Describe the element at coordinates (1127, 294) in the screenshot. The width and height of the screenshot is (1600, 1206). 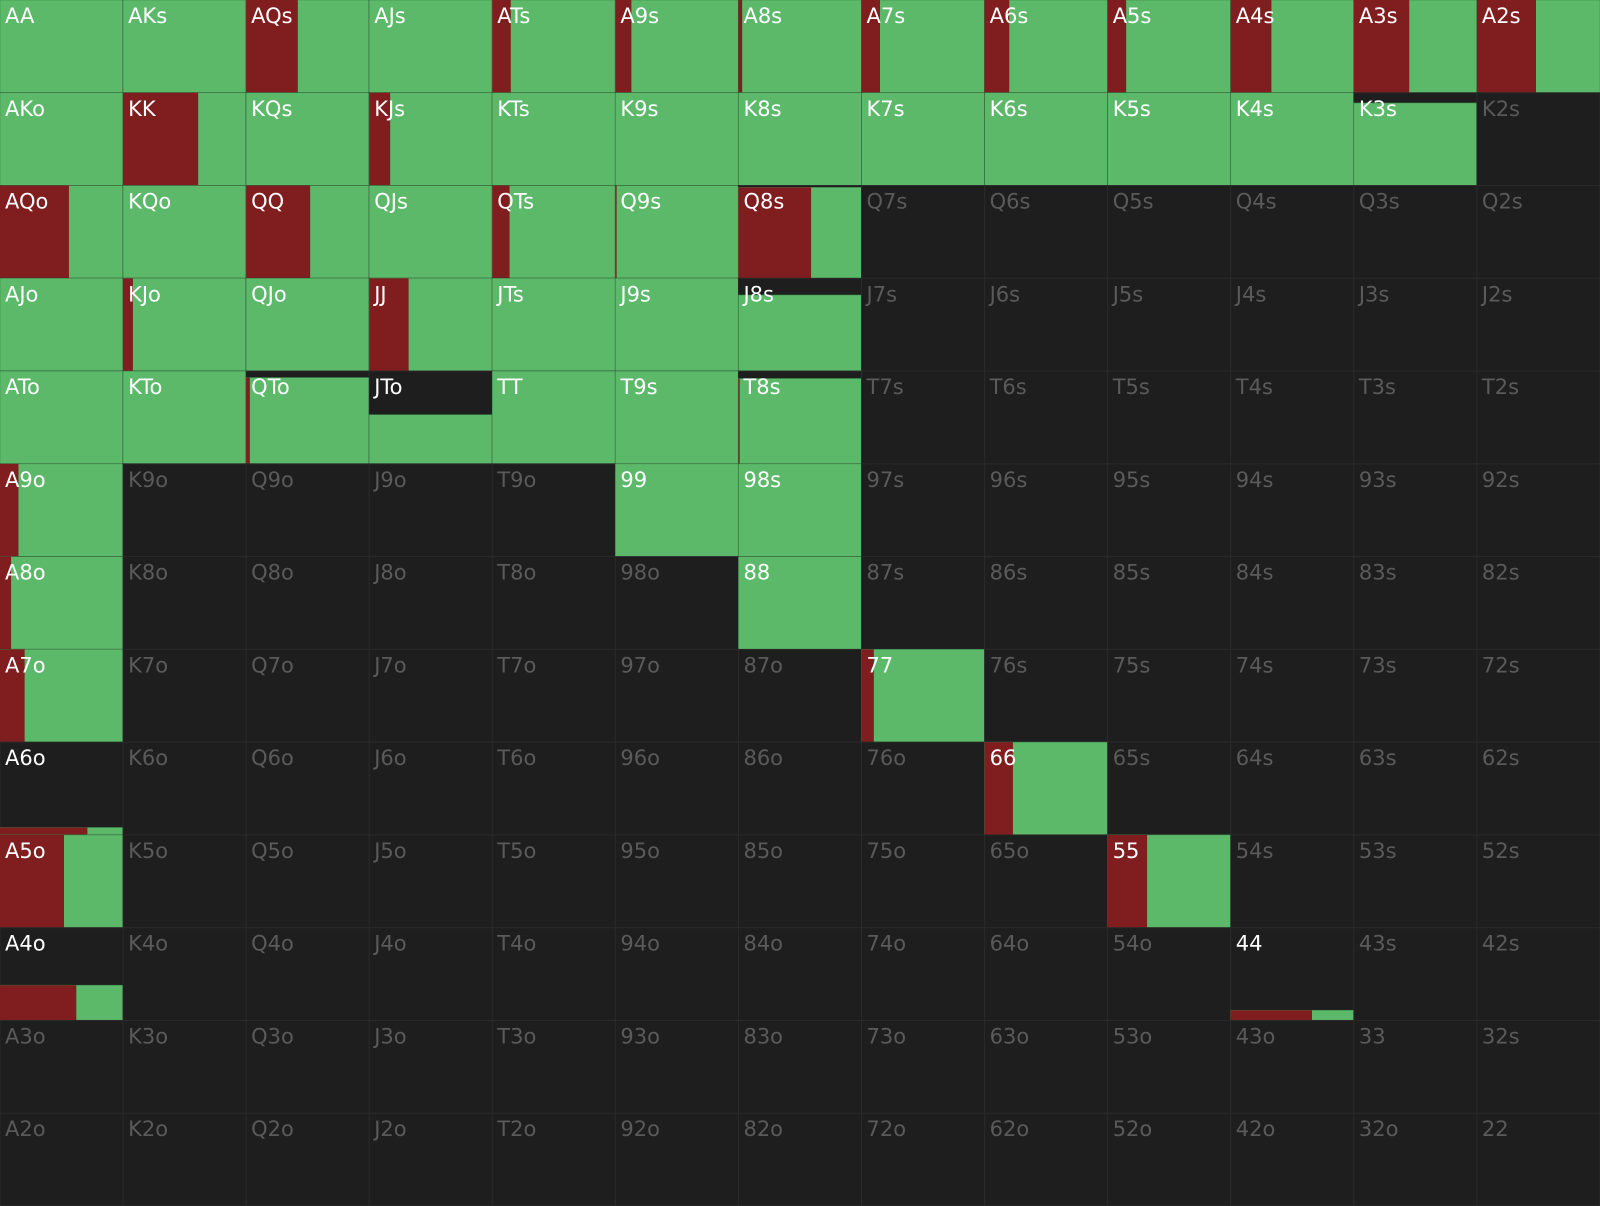
I see `hand-label: J5s` at that location.